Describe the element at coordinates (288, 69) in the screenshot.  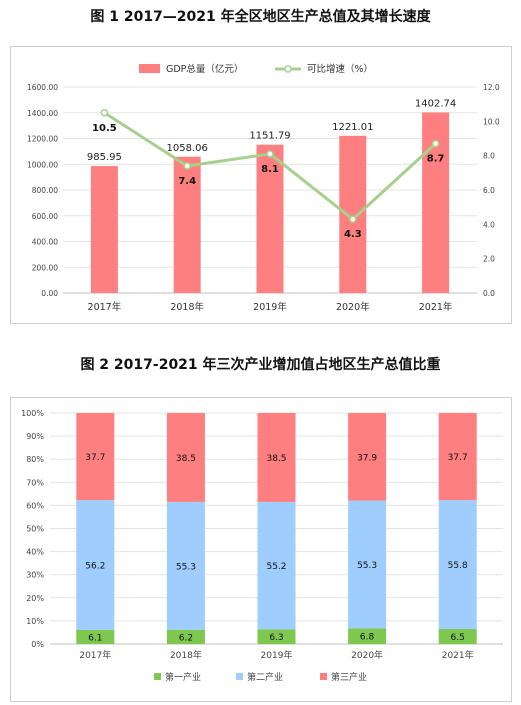
I see `legend-growth-marker` at that location.